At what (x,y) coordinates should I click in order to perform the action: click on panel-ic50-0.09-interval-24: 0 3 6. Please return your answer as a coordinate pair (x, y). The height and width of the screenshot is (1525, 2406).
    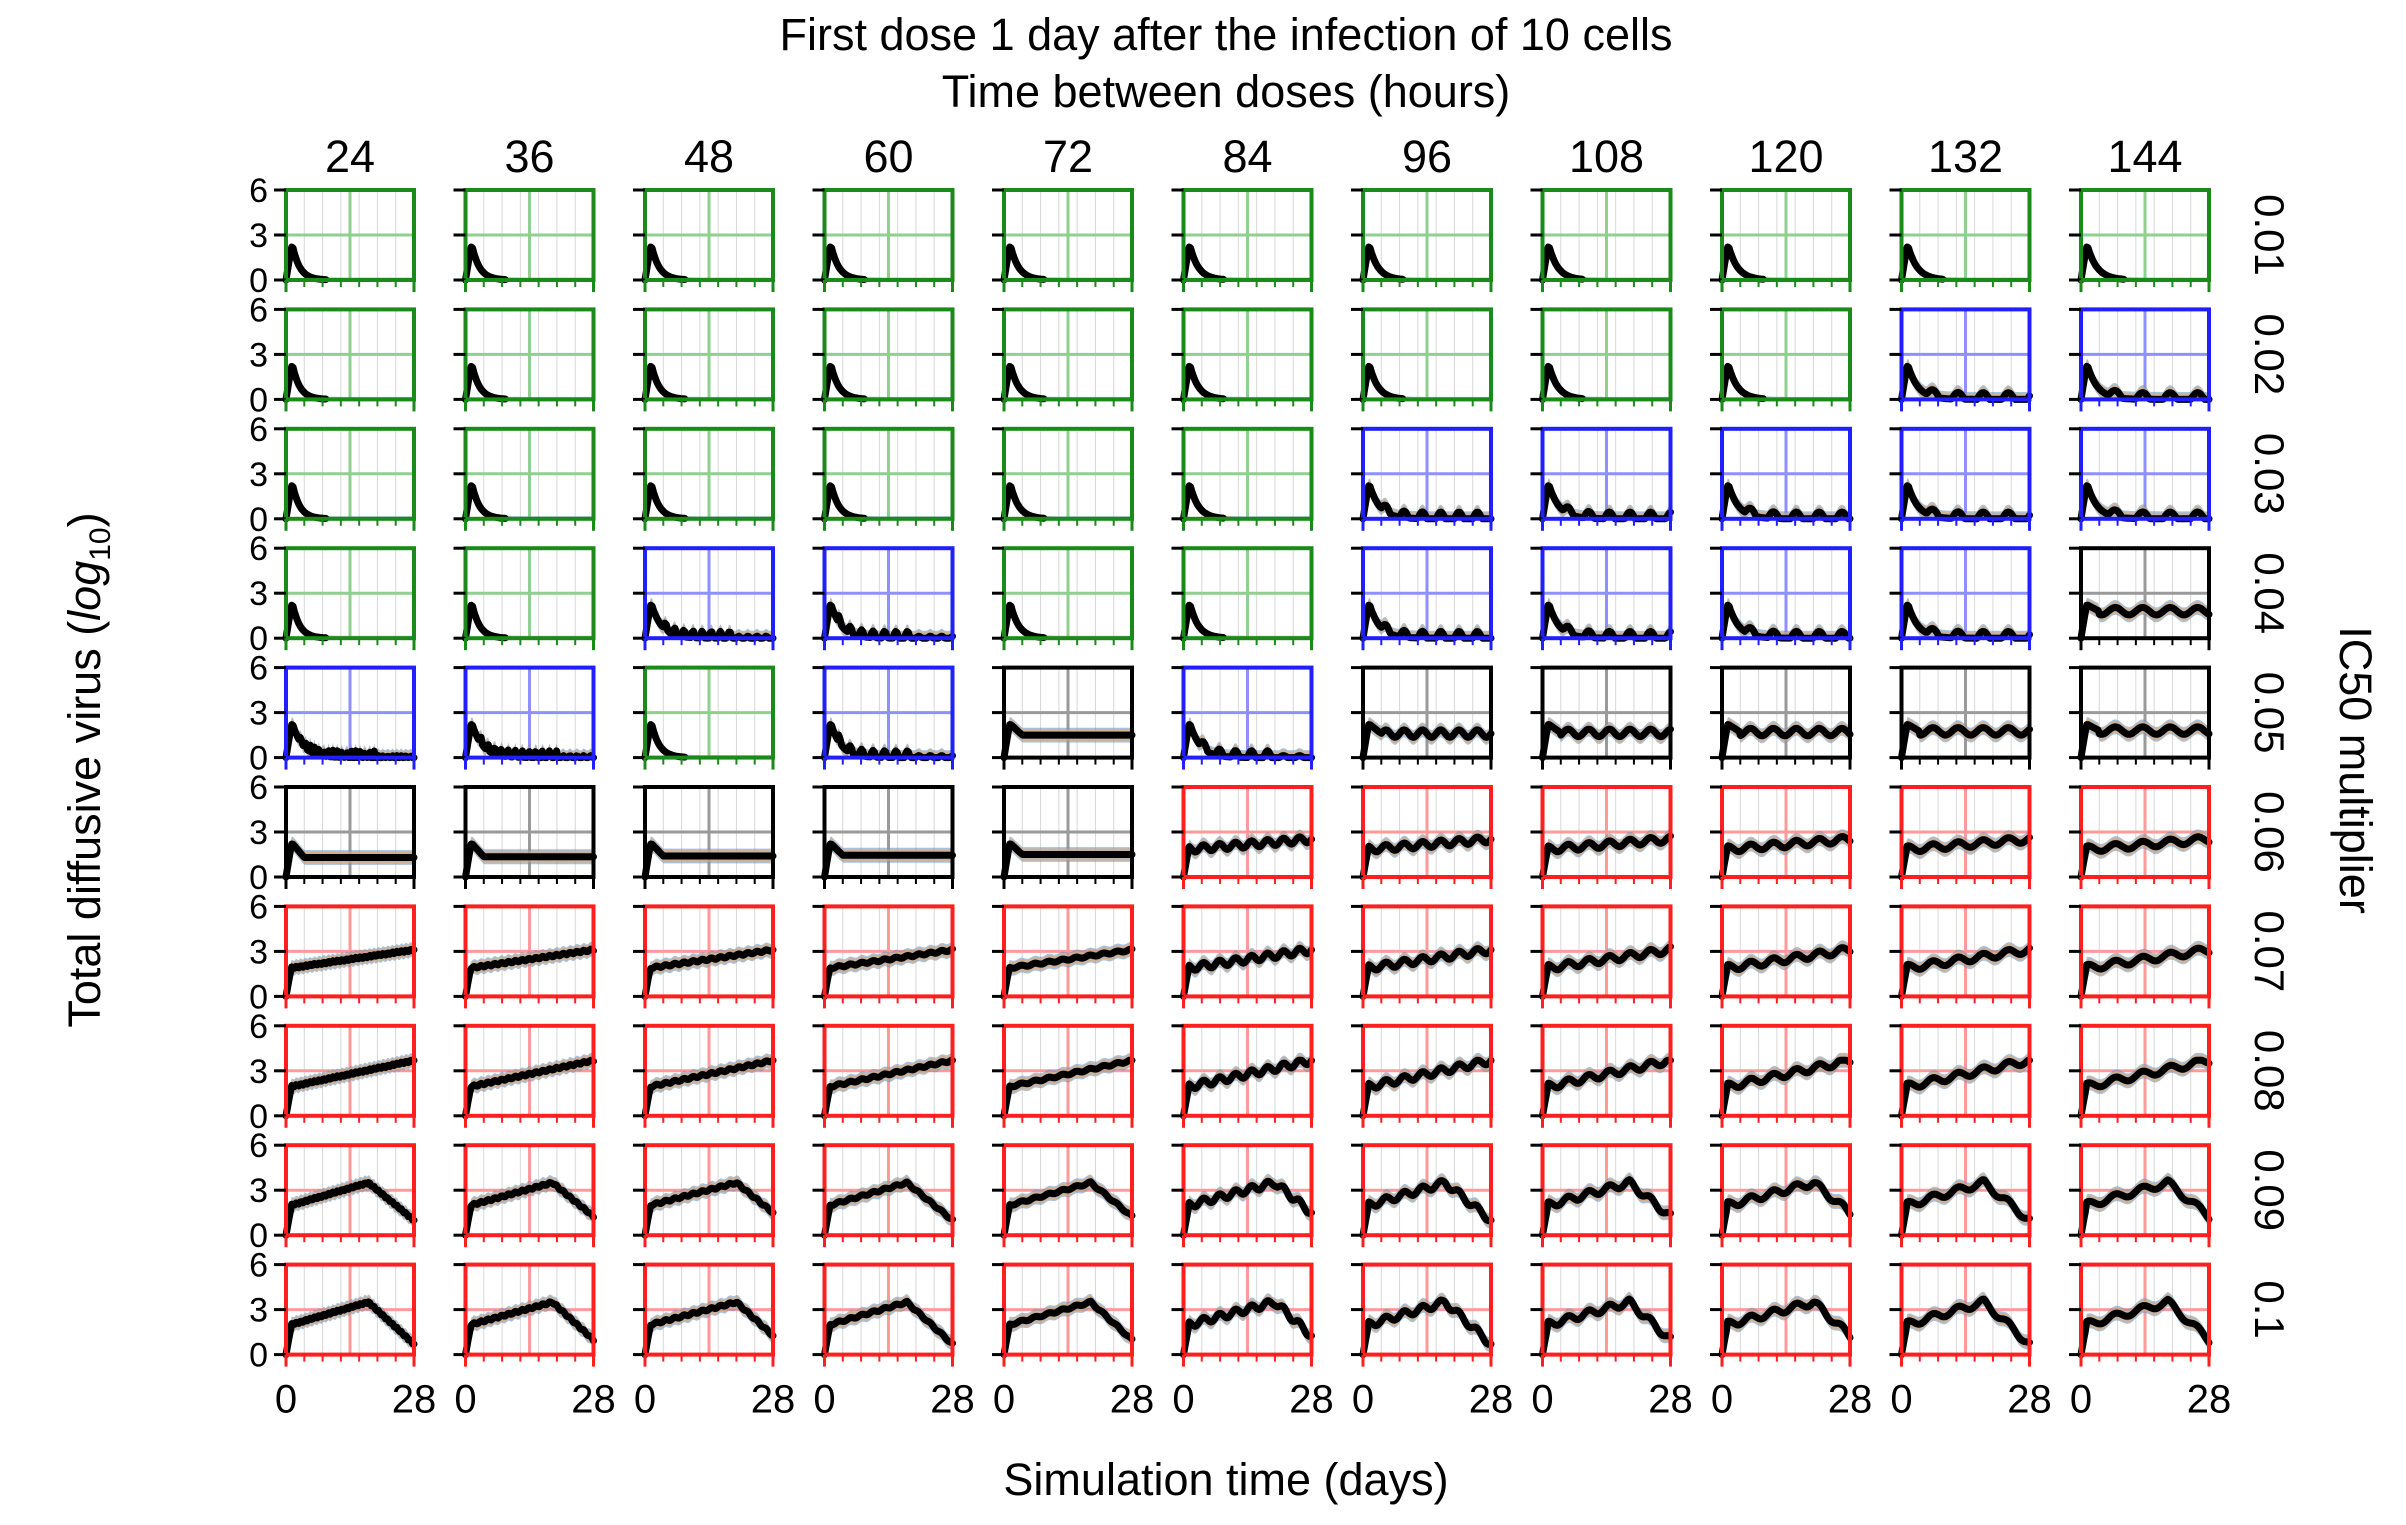
    Looking at the image, I should click on (333, 1191).